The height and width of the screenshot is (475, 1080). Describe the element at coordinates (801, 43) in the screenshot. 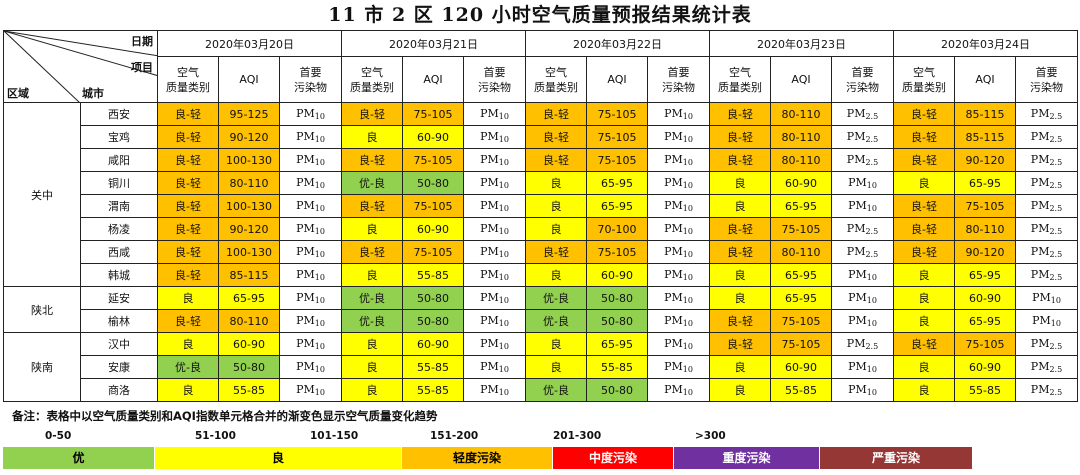

I see `date-header: 2020年03月23日` at that location.